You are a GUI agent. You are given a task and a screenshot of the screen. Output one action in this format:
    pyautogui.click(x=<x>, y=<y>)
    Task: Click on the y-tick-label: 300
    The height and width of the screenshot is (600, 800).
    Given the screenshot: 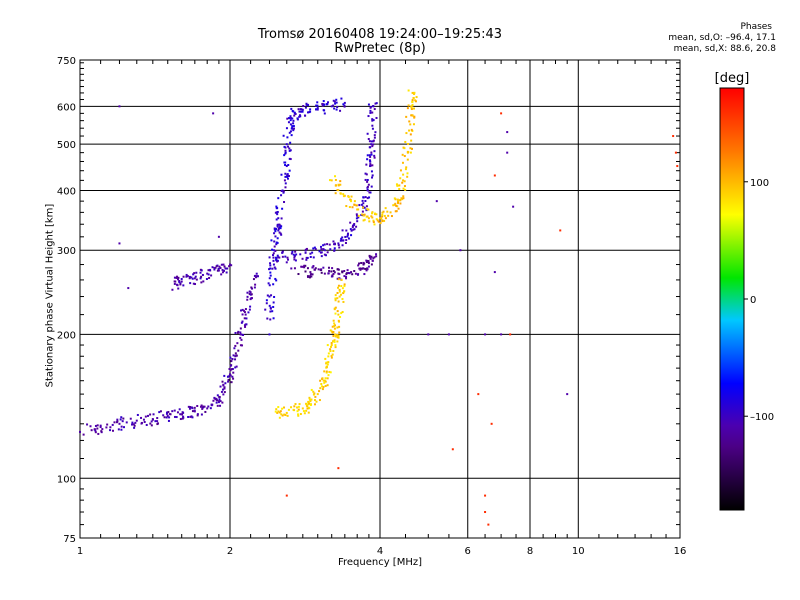 What is the action you would take?
    pyautogui.click(x=66, y=251)
    